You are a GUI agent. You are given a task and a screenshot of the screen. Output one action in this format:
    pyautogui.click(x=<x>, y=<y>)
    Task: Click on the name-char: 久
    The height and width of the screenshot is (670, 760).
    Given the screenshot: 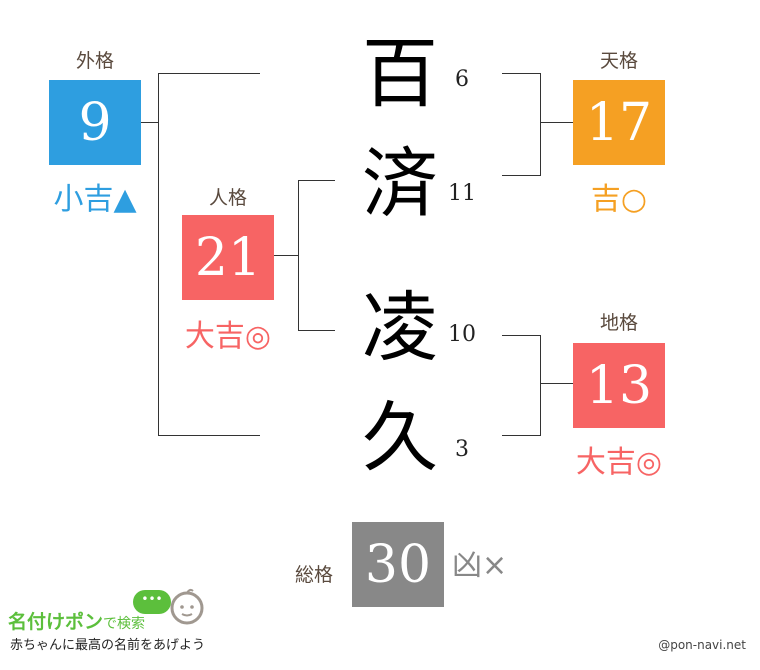 What is the action you would take?
    pyautogui.click(x=400, y=437)
    